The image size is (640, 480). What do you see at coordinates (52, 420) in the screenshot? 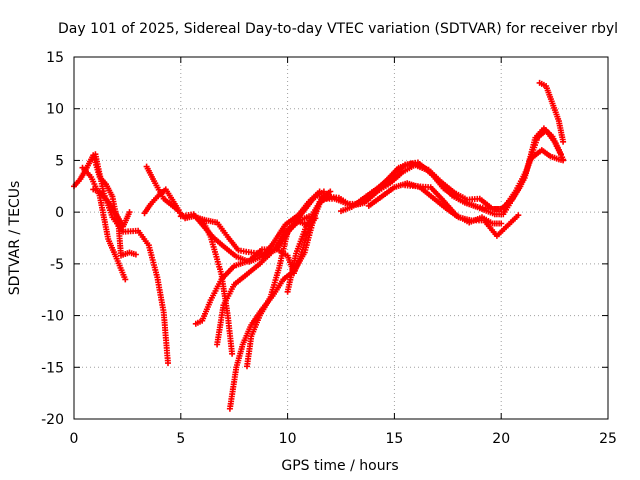
I see `y-tick-label: -20` at bounding box center [52, 420].